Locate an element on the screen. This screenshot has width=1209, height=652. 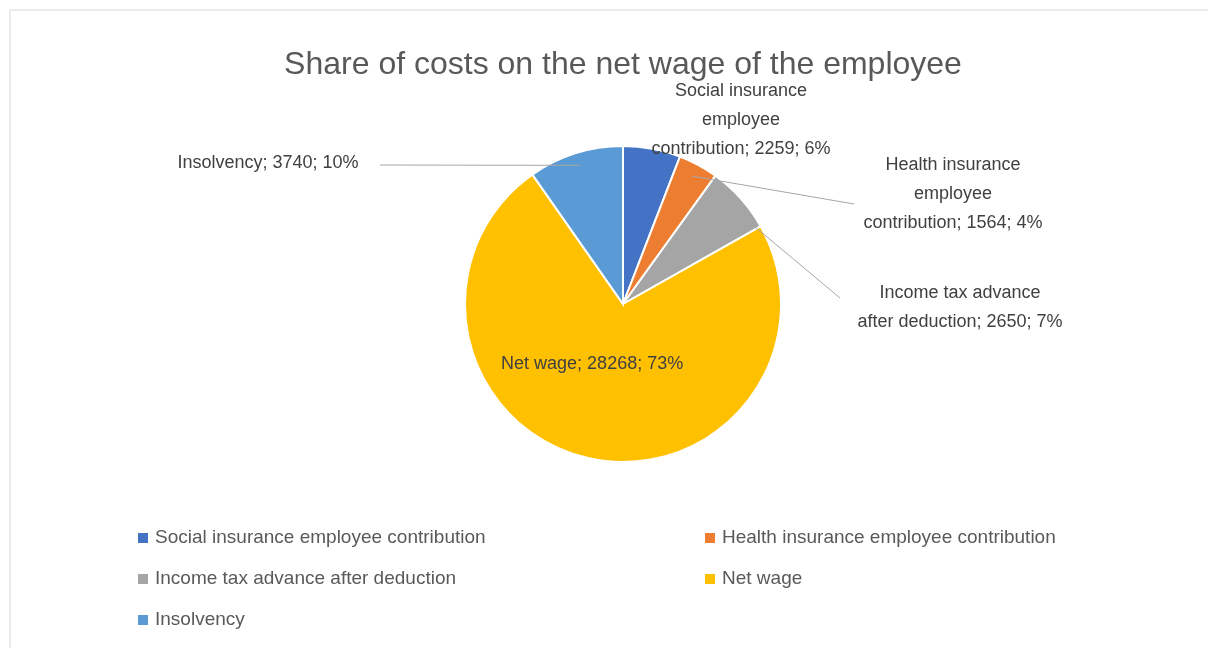
legend-label: Health insurance employee contribution is located at coordinates (889, 536).